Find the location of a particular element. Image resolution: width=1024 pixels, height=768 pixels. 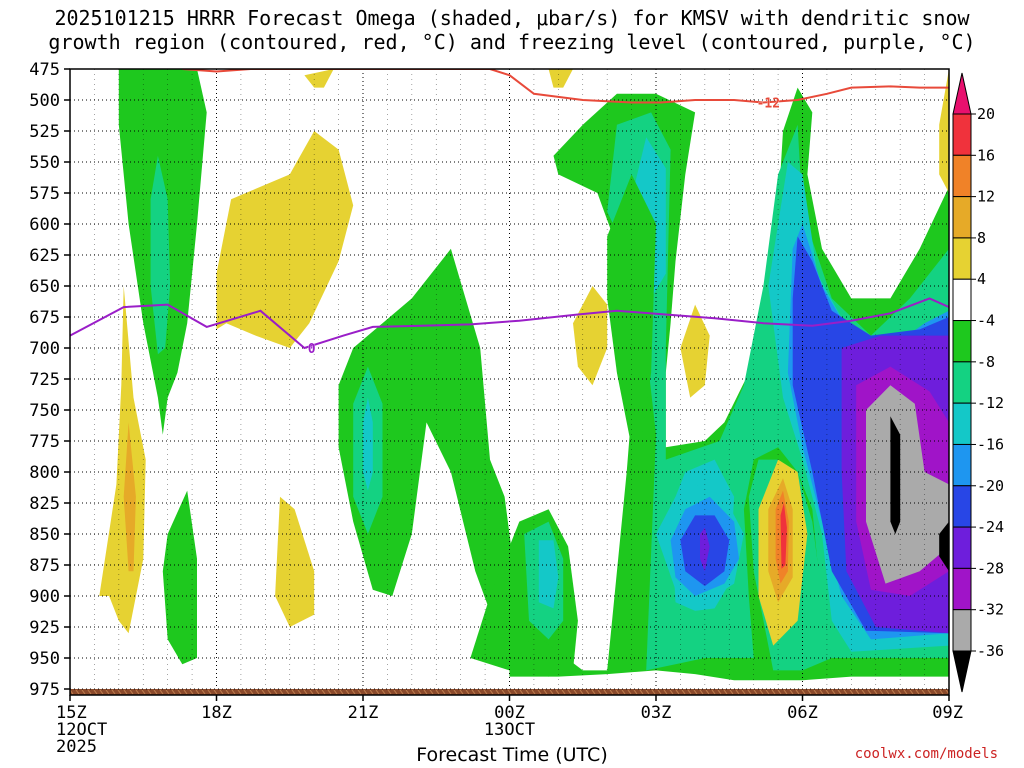

colorbar: 20 16 12 8 4 -4 -8 -12 -16 -20 -24 -28 -32 -36 is located at coordinates (978, 382).